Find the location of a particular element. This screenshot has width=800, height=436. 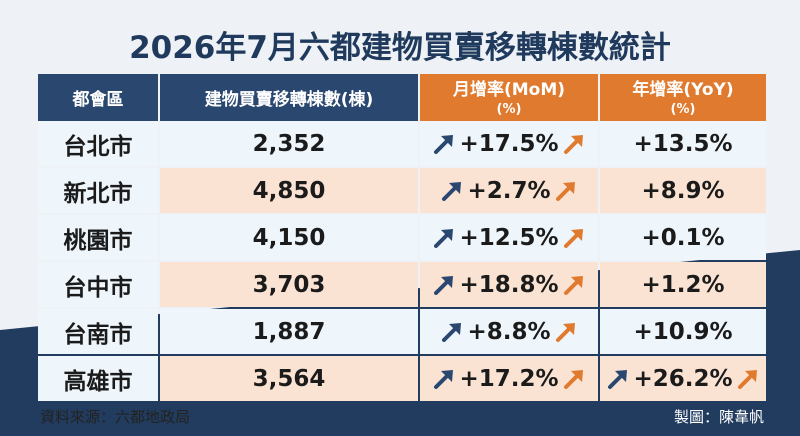

cell-text: +1.2% is located at coordinates (683, 284).